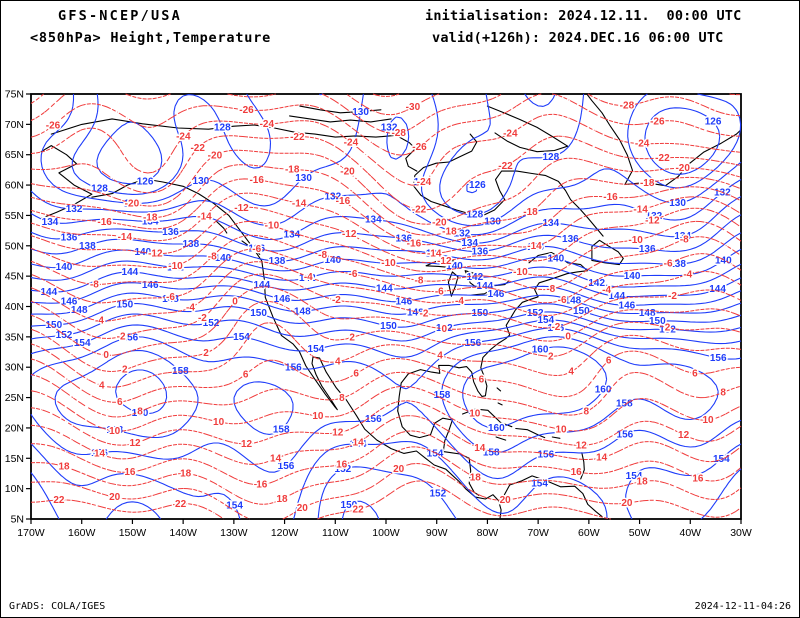  I want to click on lat-tick-label: 45N, so click(14, 277).